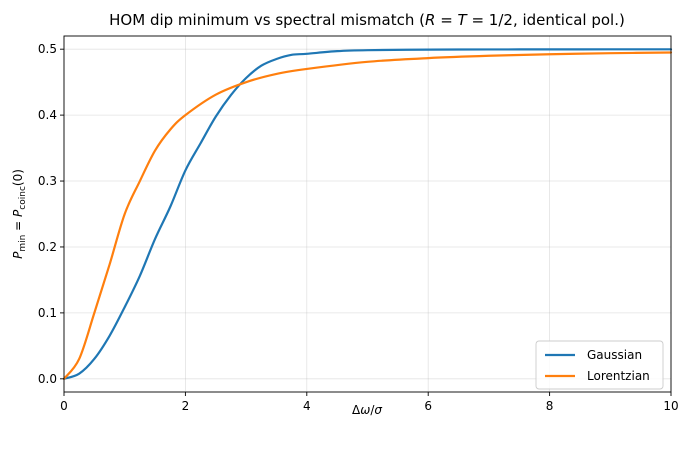 The width and height of the screenshot is (690, 449). Describe the element at coordinates (47, 247) in the screenshot. I see `y-tick-label: 0.2` at that location.